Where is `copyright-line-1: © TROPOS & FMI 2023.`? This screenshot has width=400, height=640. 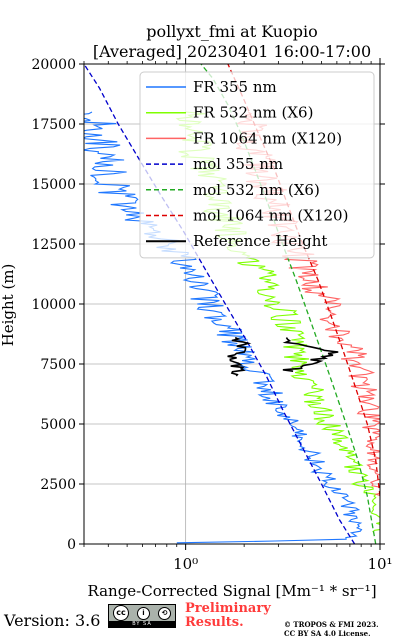
copyright-line-1: © TROPOS & FMI 2023. is located at coordinates (331, 624).